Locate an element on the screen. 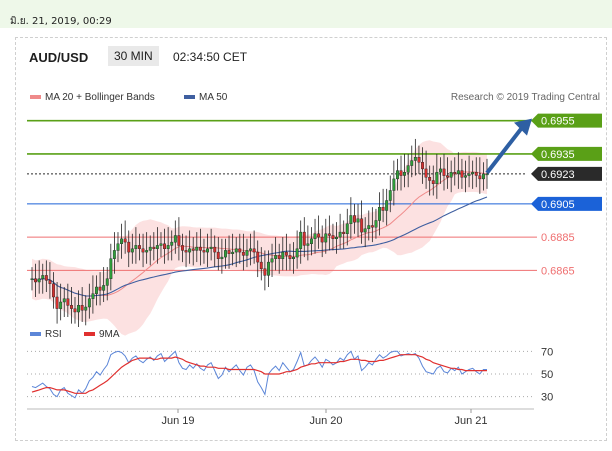 This screenshot has height=451, width=612. legend-bollinger-label: MA 20 + Bollinger Bands is located at coordinates (100, 97).